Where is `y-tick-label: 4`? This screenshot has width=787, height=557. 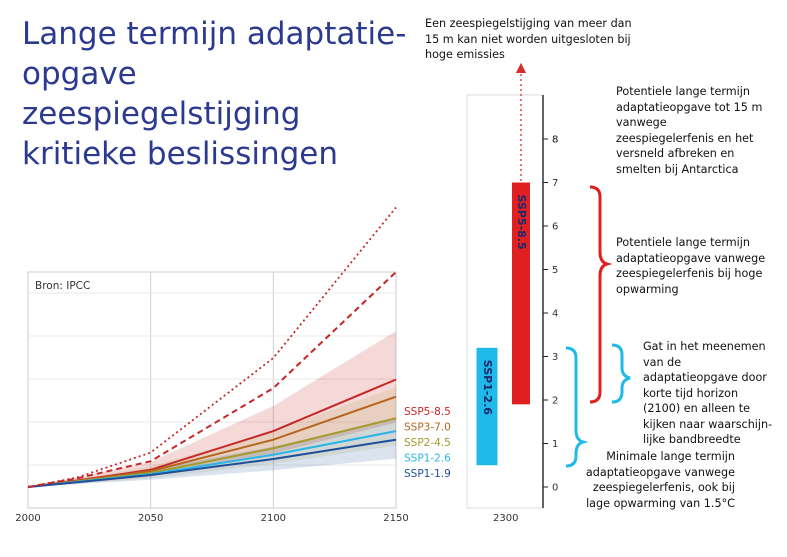 y-tick-label: 4 is located at coordinates (555, 314).